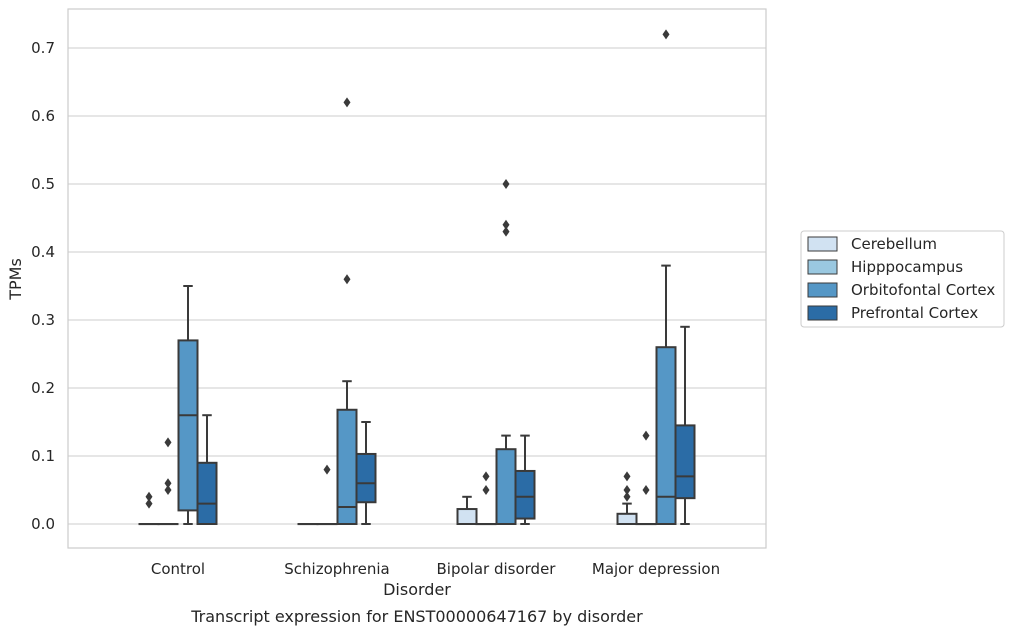 This screenshot has height=634, width=1014. I want to click on x-tick-label: Control, so click(178, 569).